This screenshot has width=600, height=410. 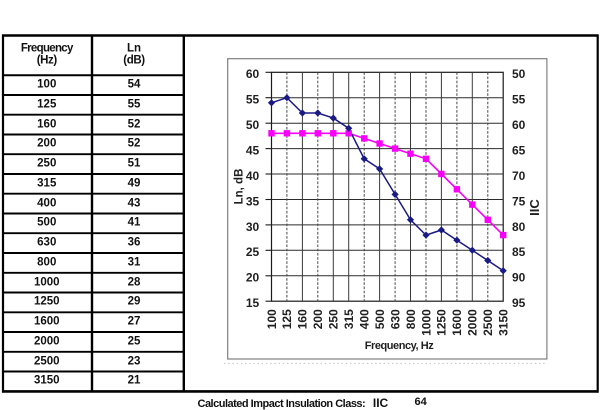 What do you see at coordinates (334, 319) in the screenshot?
I see `svg-text: 250` at bounding box center [334, 319].